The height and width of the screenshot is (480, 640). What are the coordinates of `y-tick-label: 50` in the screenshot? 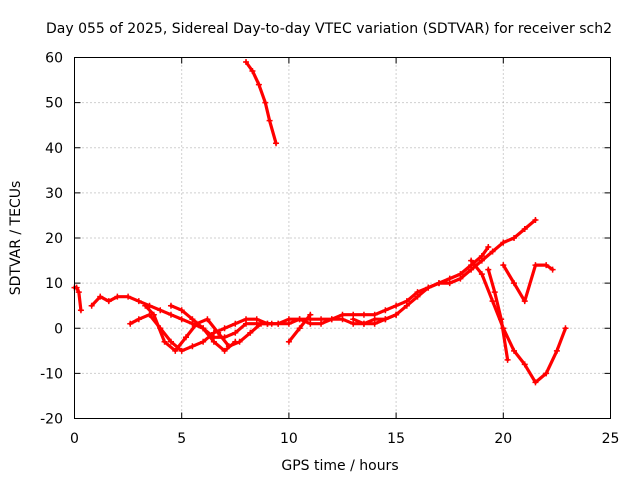 It's located at (54, 104).